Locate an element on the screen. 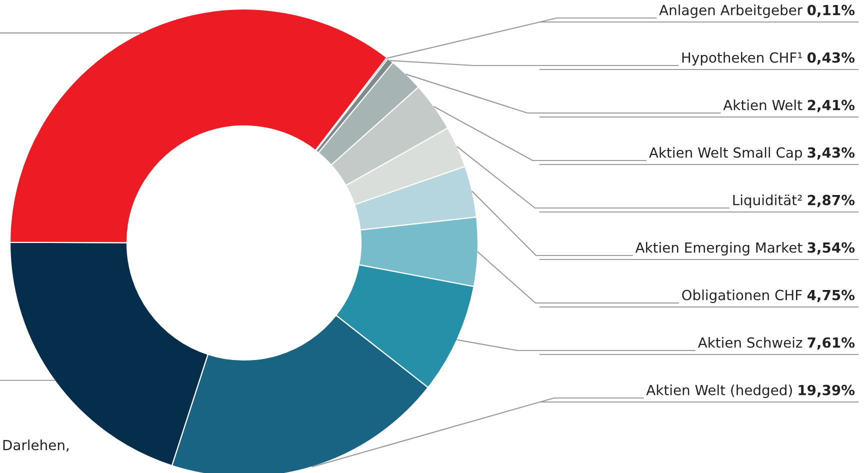 The image size is (868, 473). data-label: 19,39% is located at coordinates (826, 391).